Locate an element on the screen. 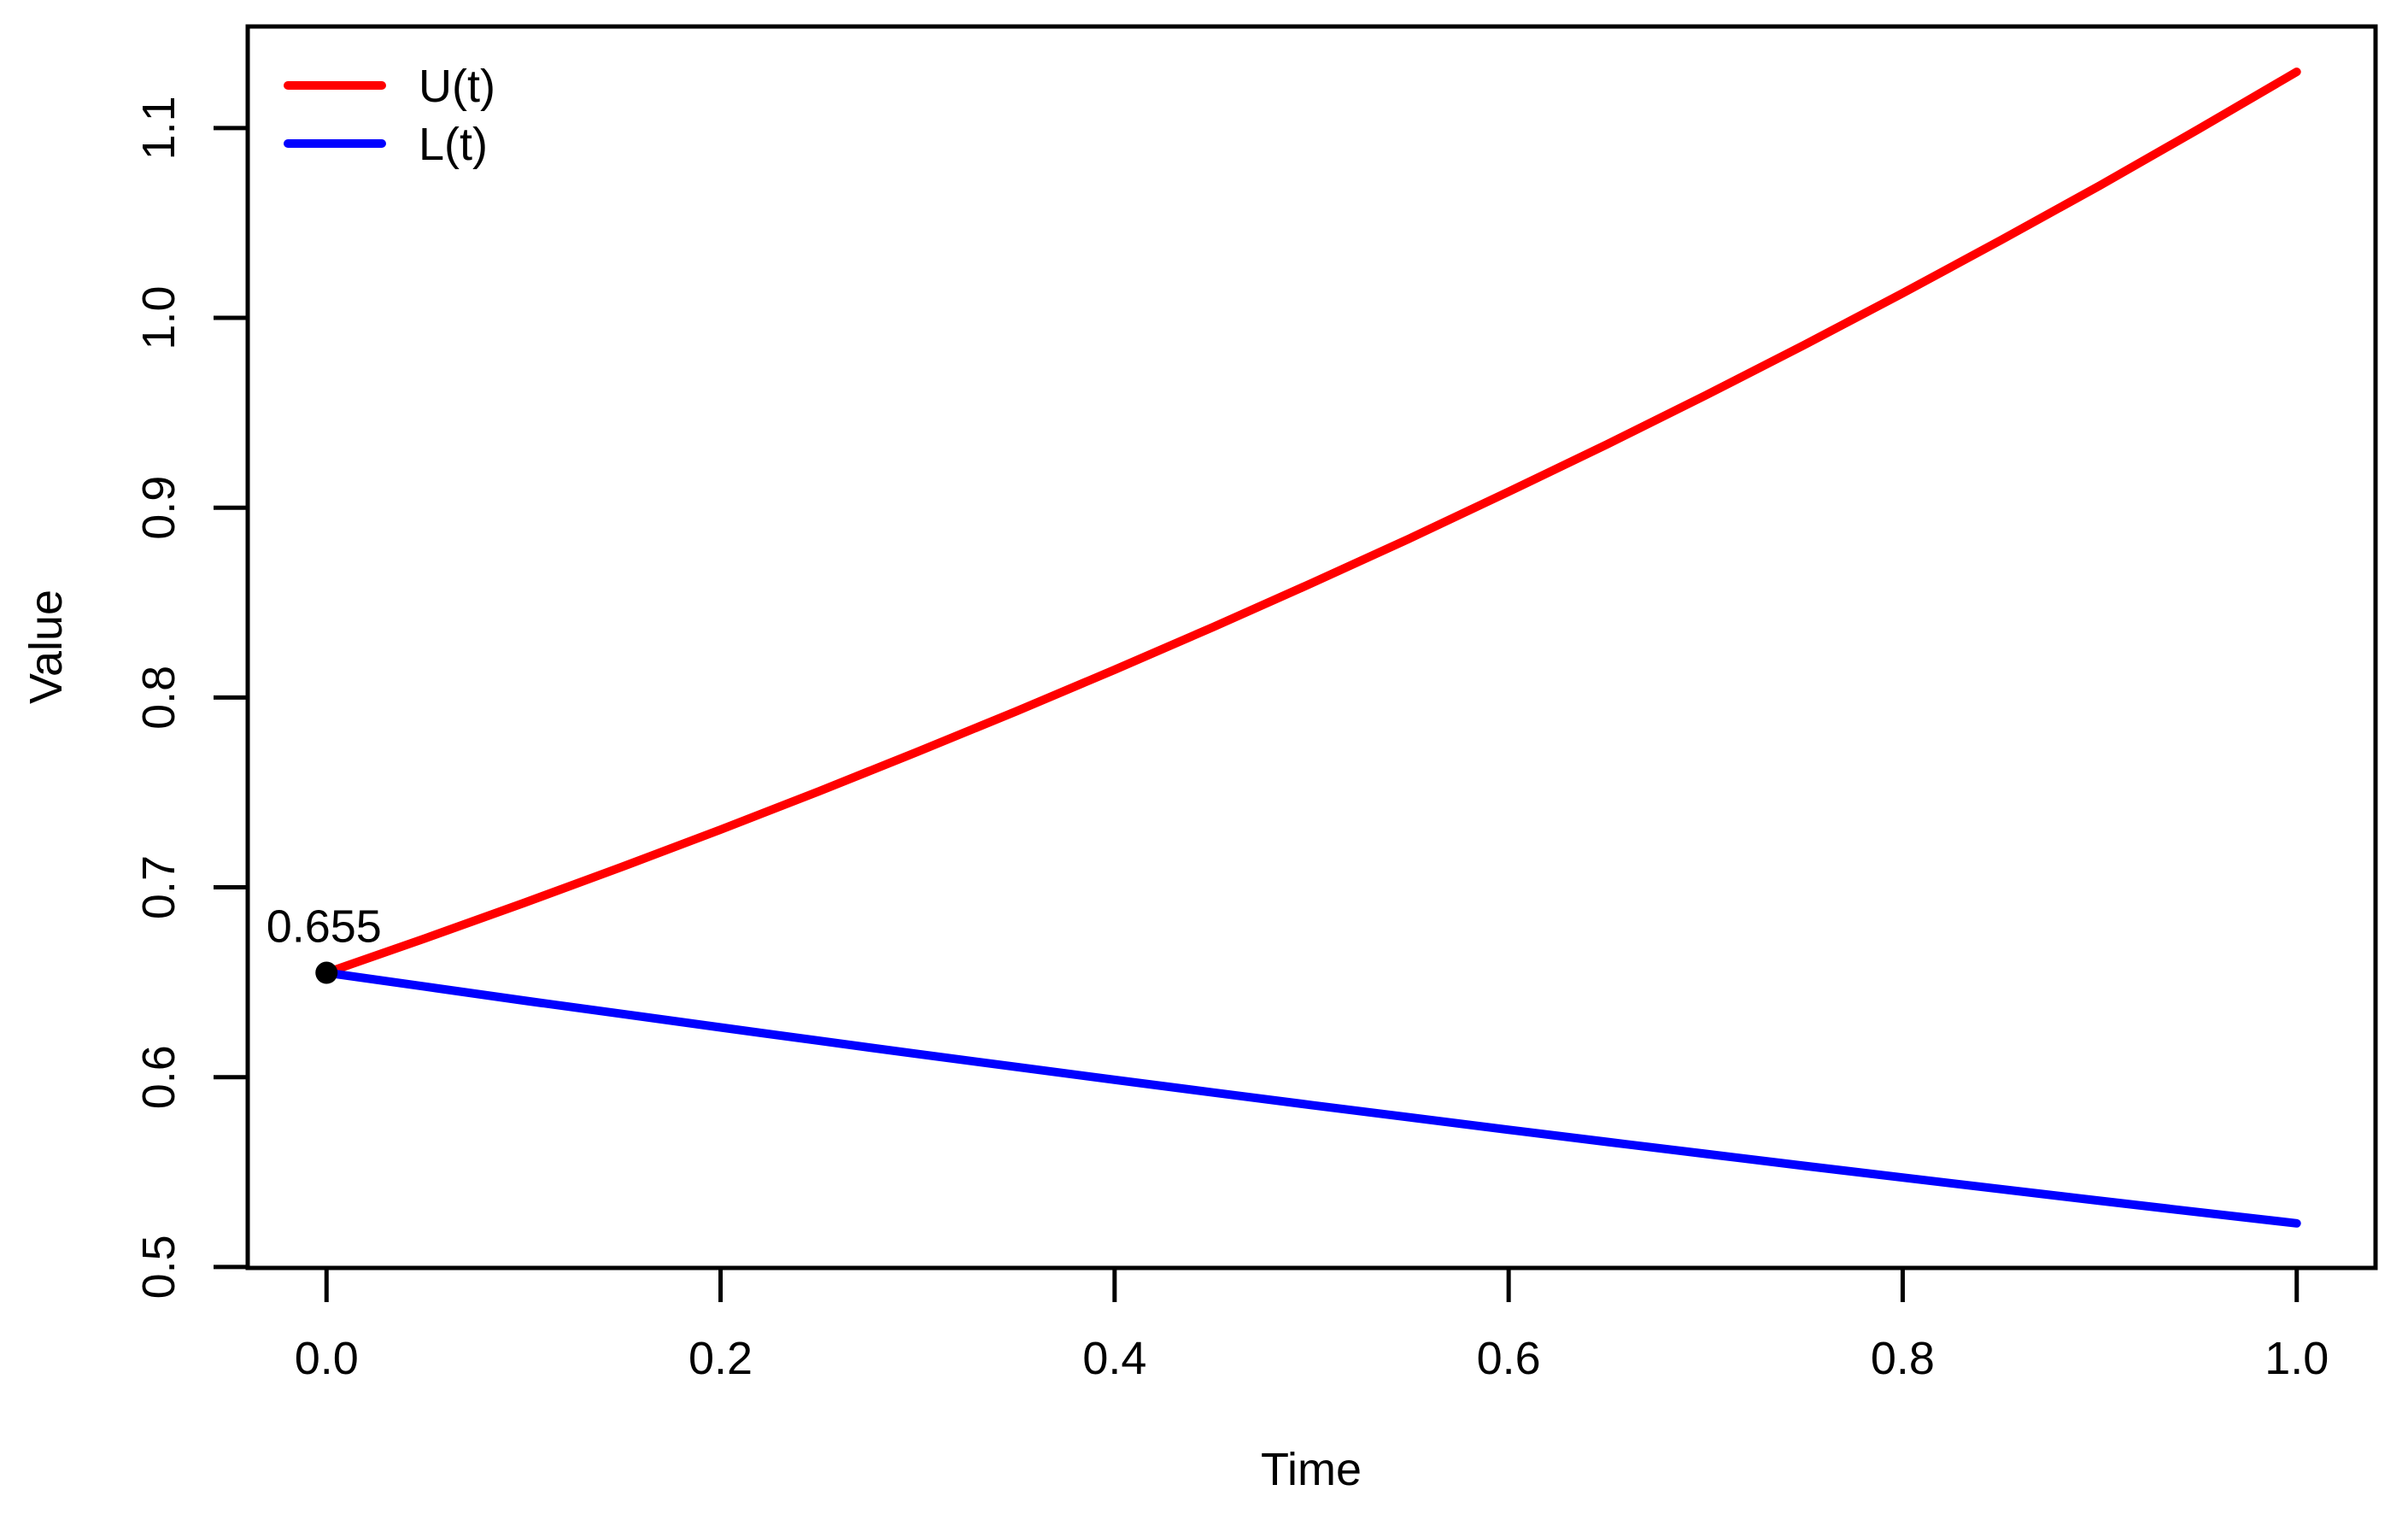 The width and height of the screenshot is (2408, 1514). y-axis-ticks: 0.5 0.6 0.7 0.8 0.9 1.0 1.1 is located at coordinates (190, 697).